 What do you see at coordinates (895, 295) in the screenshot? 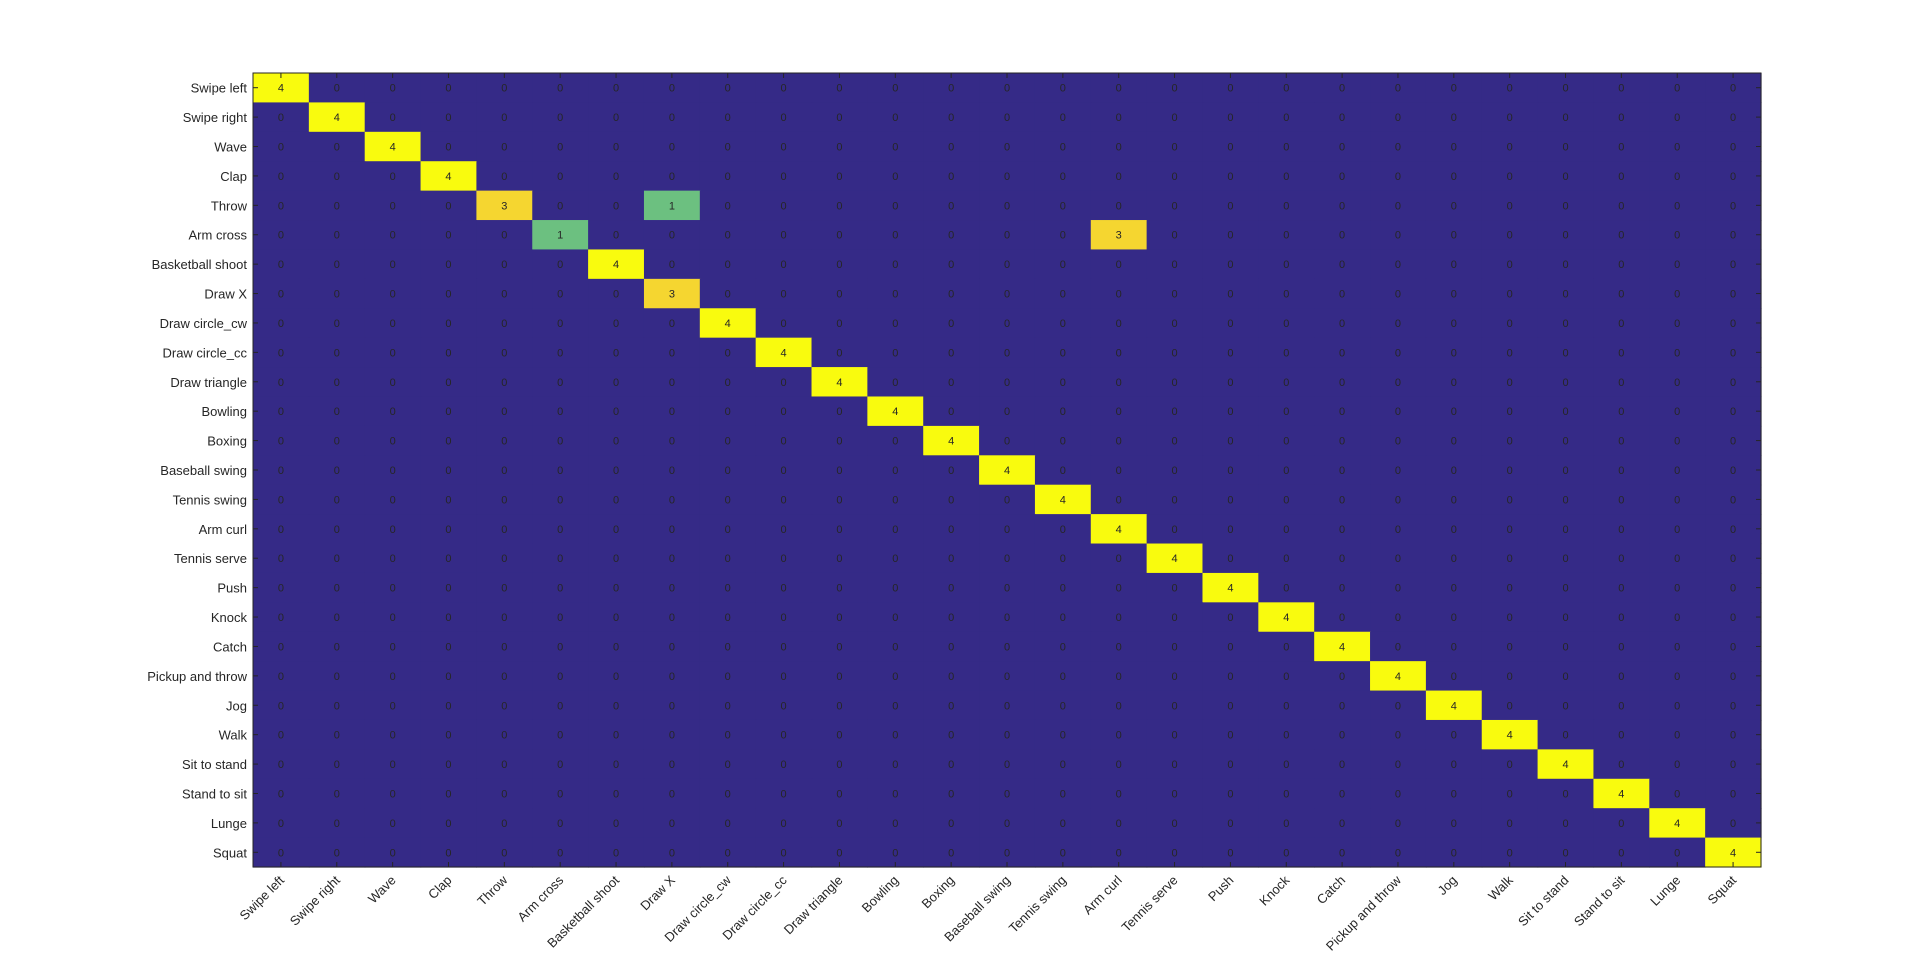
I see `cell-value-r7-c11: 0` at bounding box center [895, 295].